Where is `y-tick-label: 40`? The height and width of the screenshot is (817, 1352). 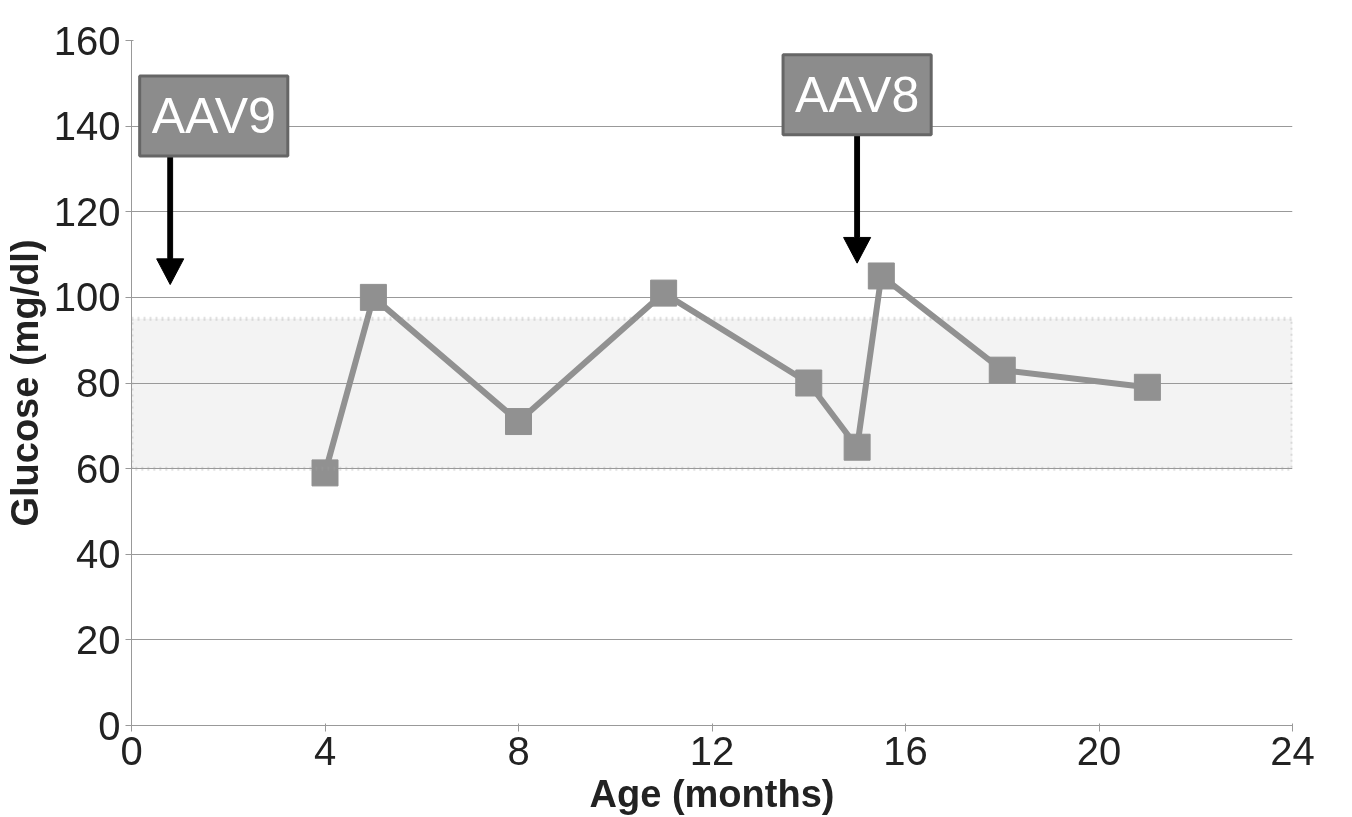 y-tick-label: 40 is located at coordinates (98, 554).